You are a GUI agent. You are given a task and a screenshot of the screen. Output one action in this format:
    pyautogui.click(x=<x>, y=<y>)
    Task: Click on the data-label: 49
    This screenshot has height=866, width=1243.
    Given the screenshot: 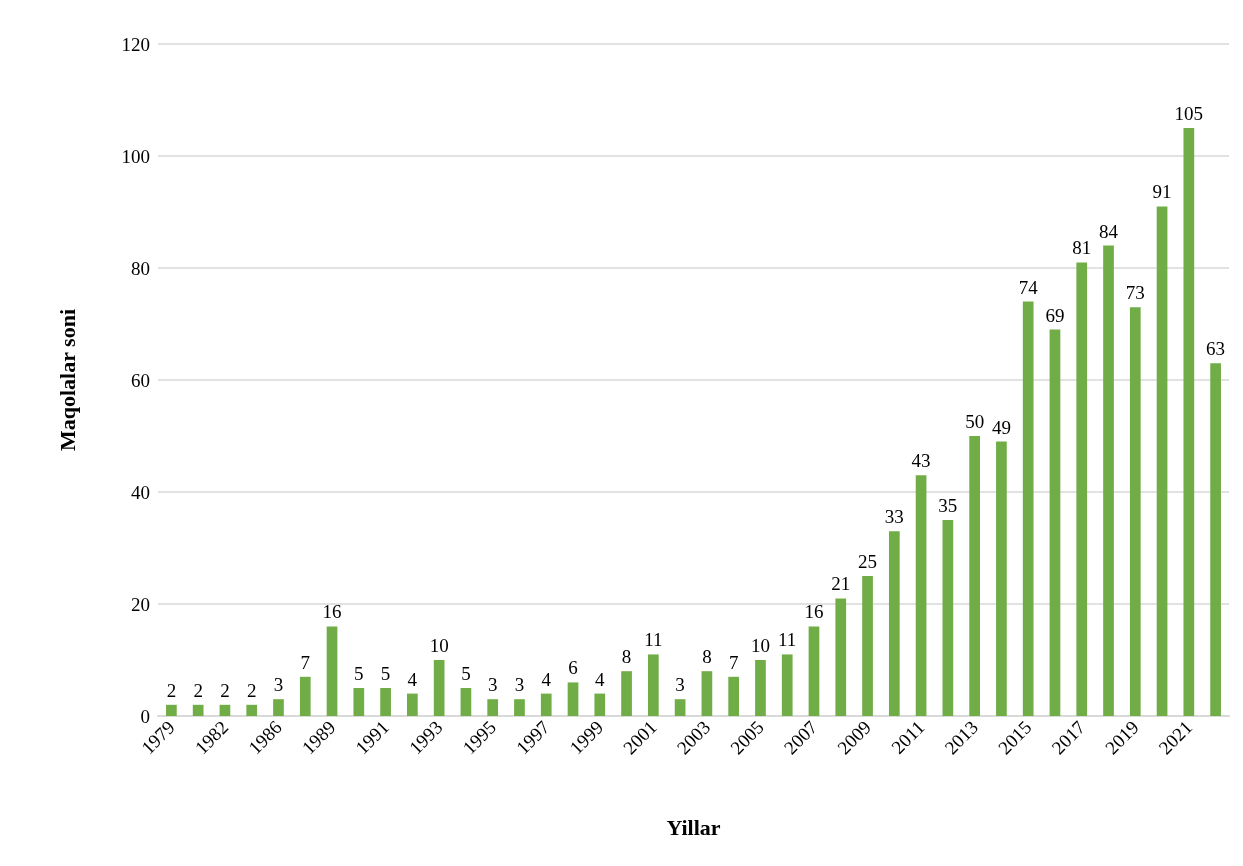 What is the action you would take?
    pyautogui.click(x=1001, y=427)
    